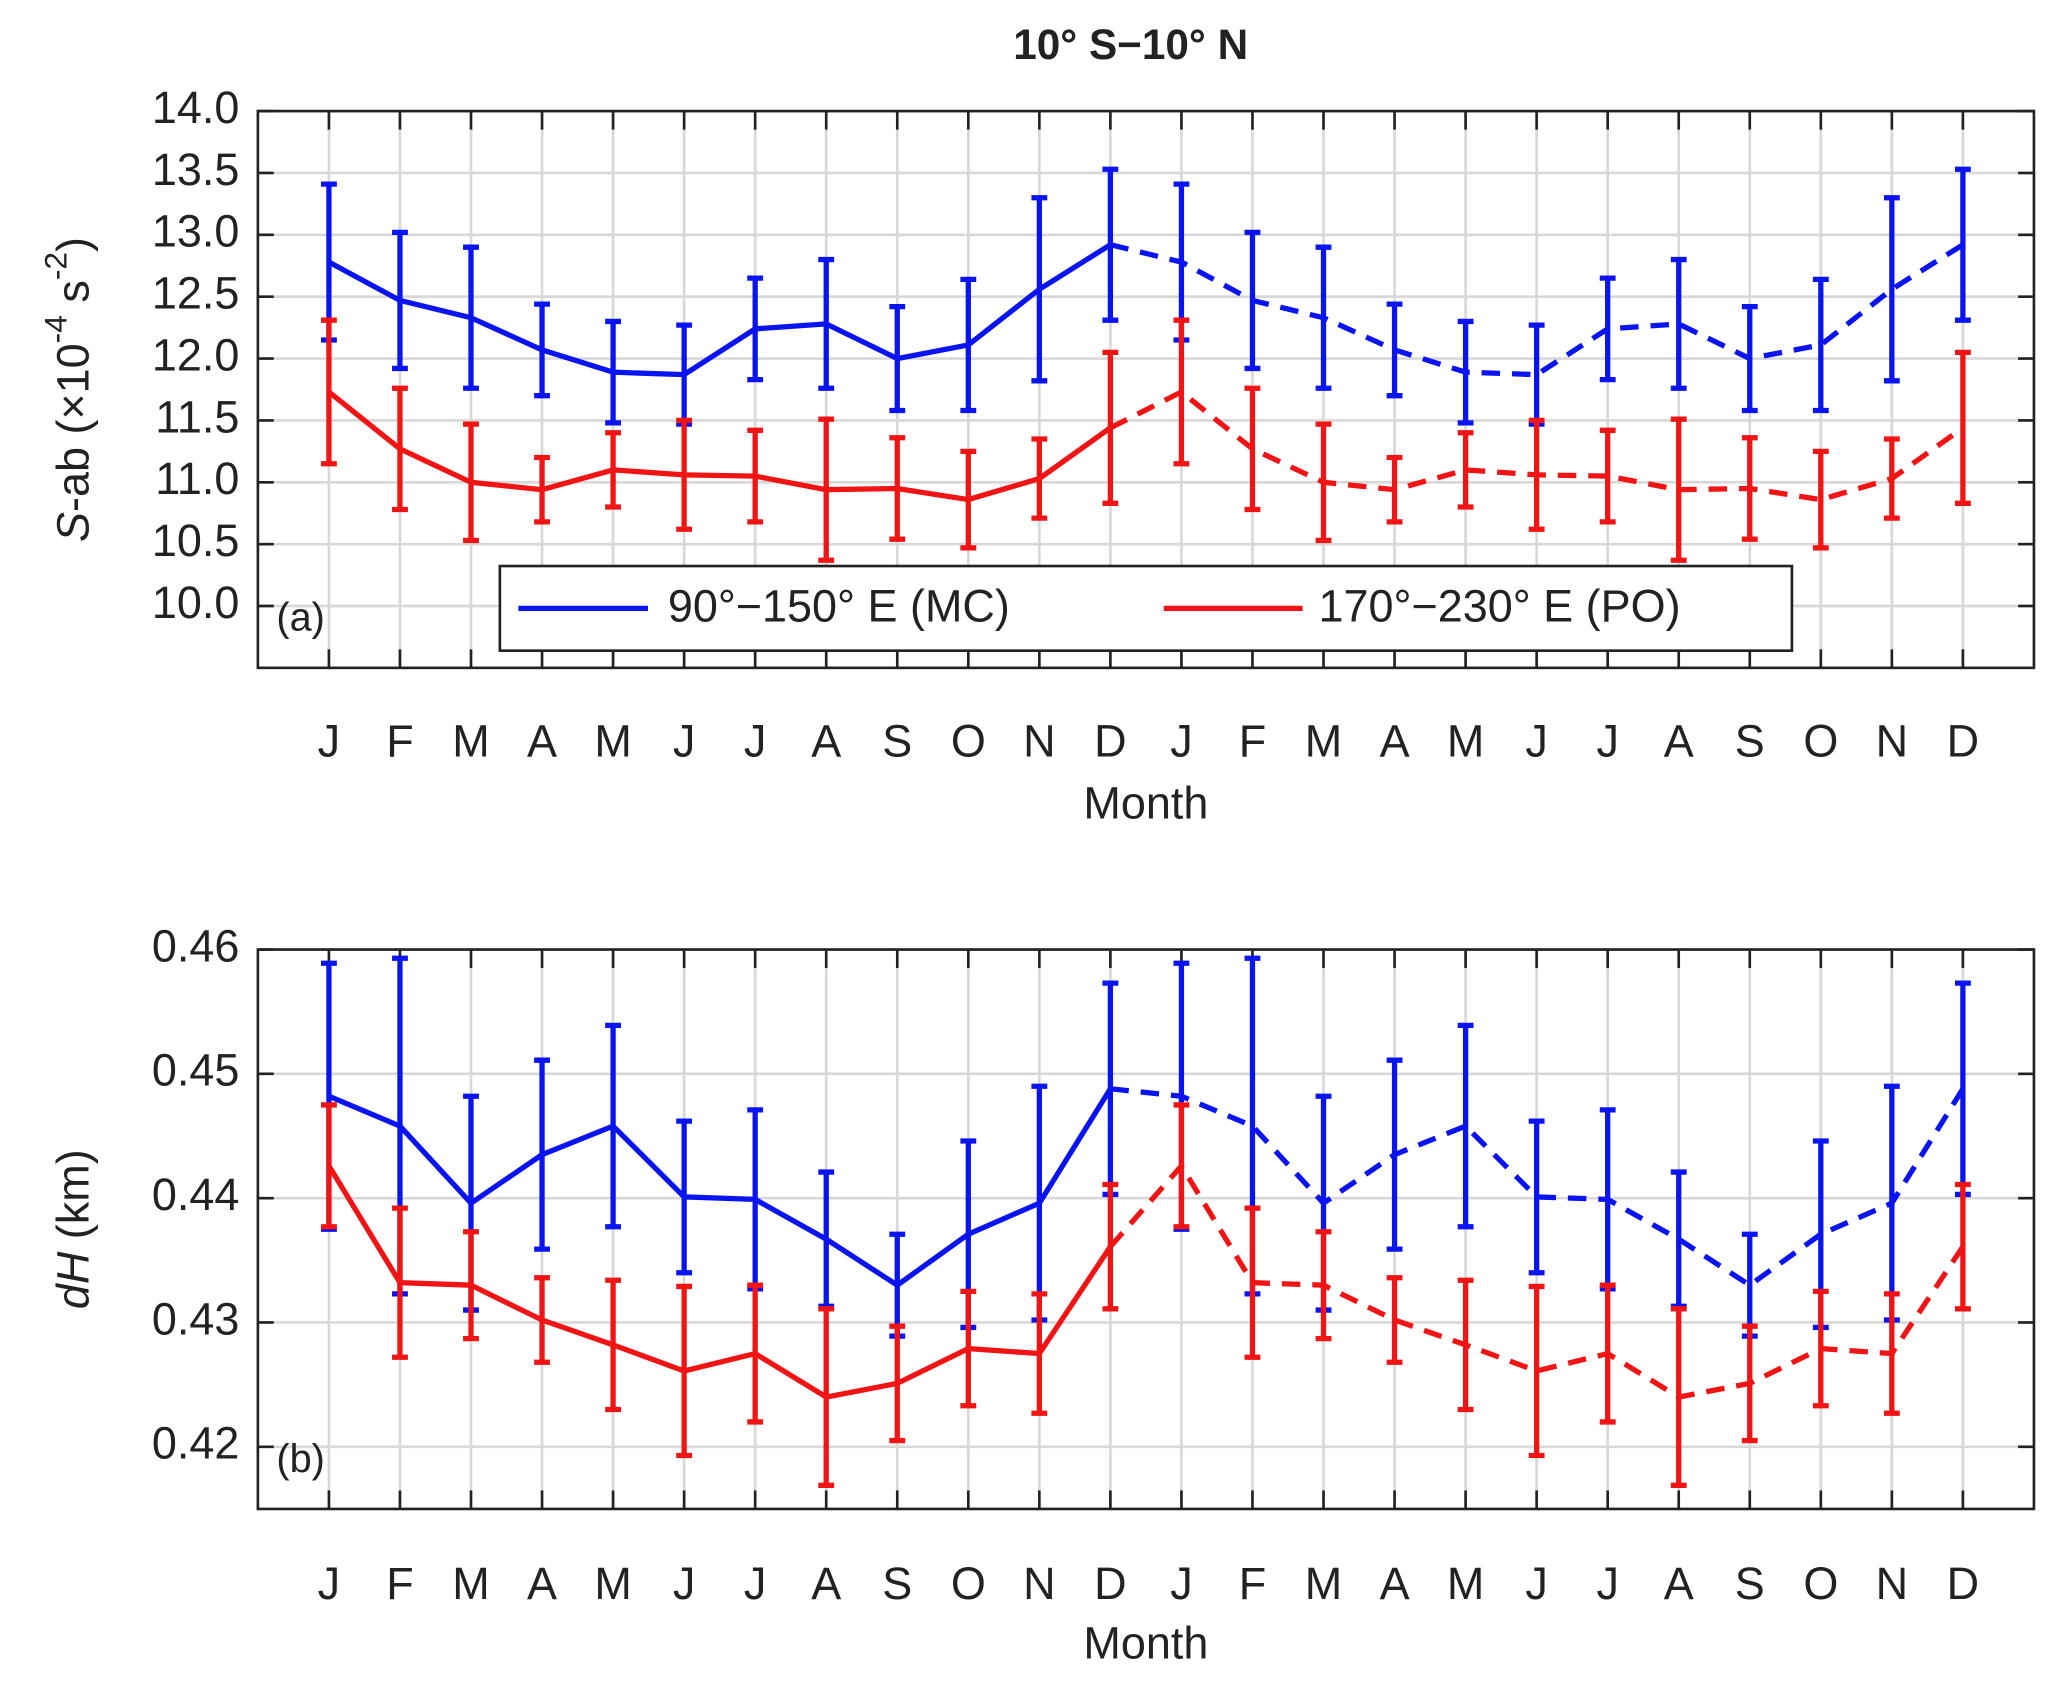 The width and height of the screenshot is (2067, 1683). I want to click on legend-box, so click(1146, 608).